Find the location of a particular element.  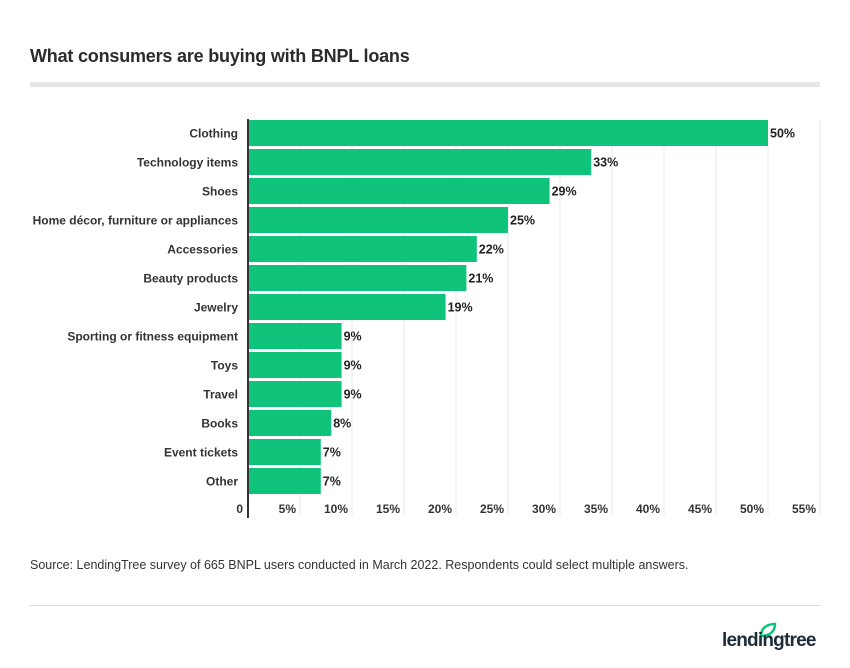

x-tick-label: 50% is located at coordinates (752, 509).